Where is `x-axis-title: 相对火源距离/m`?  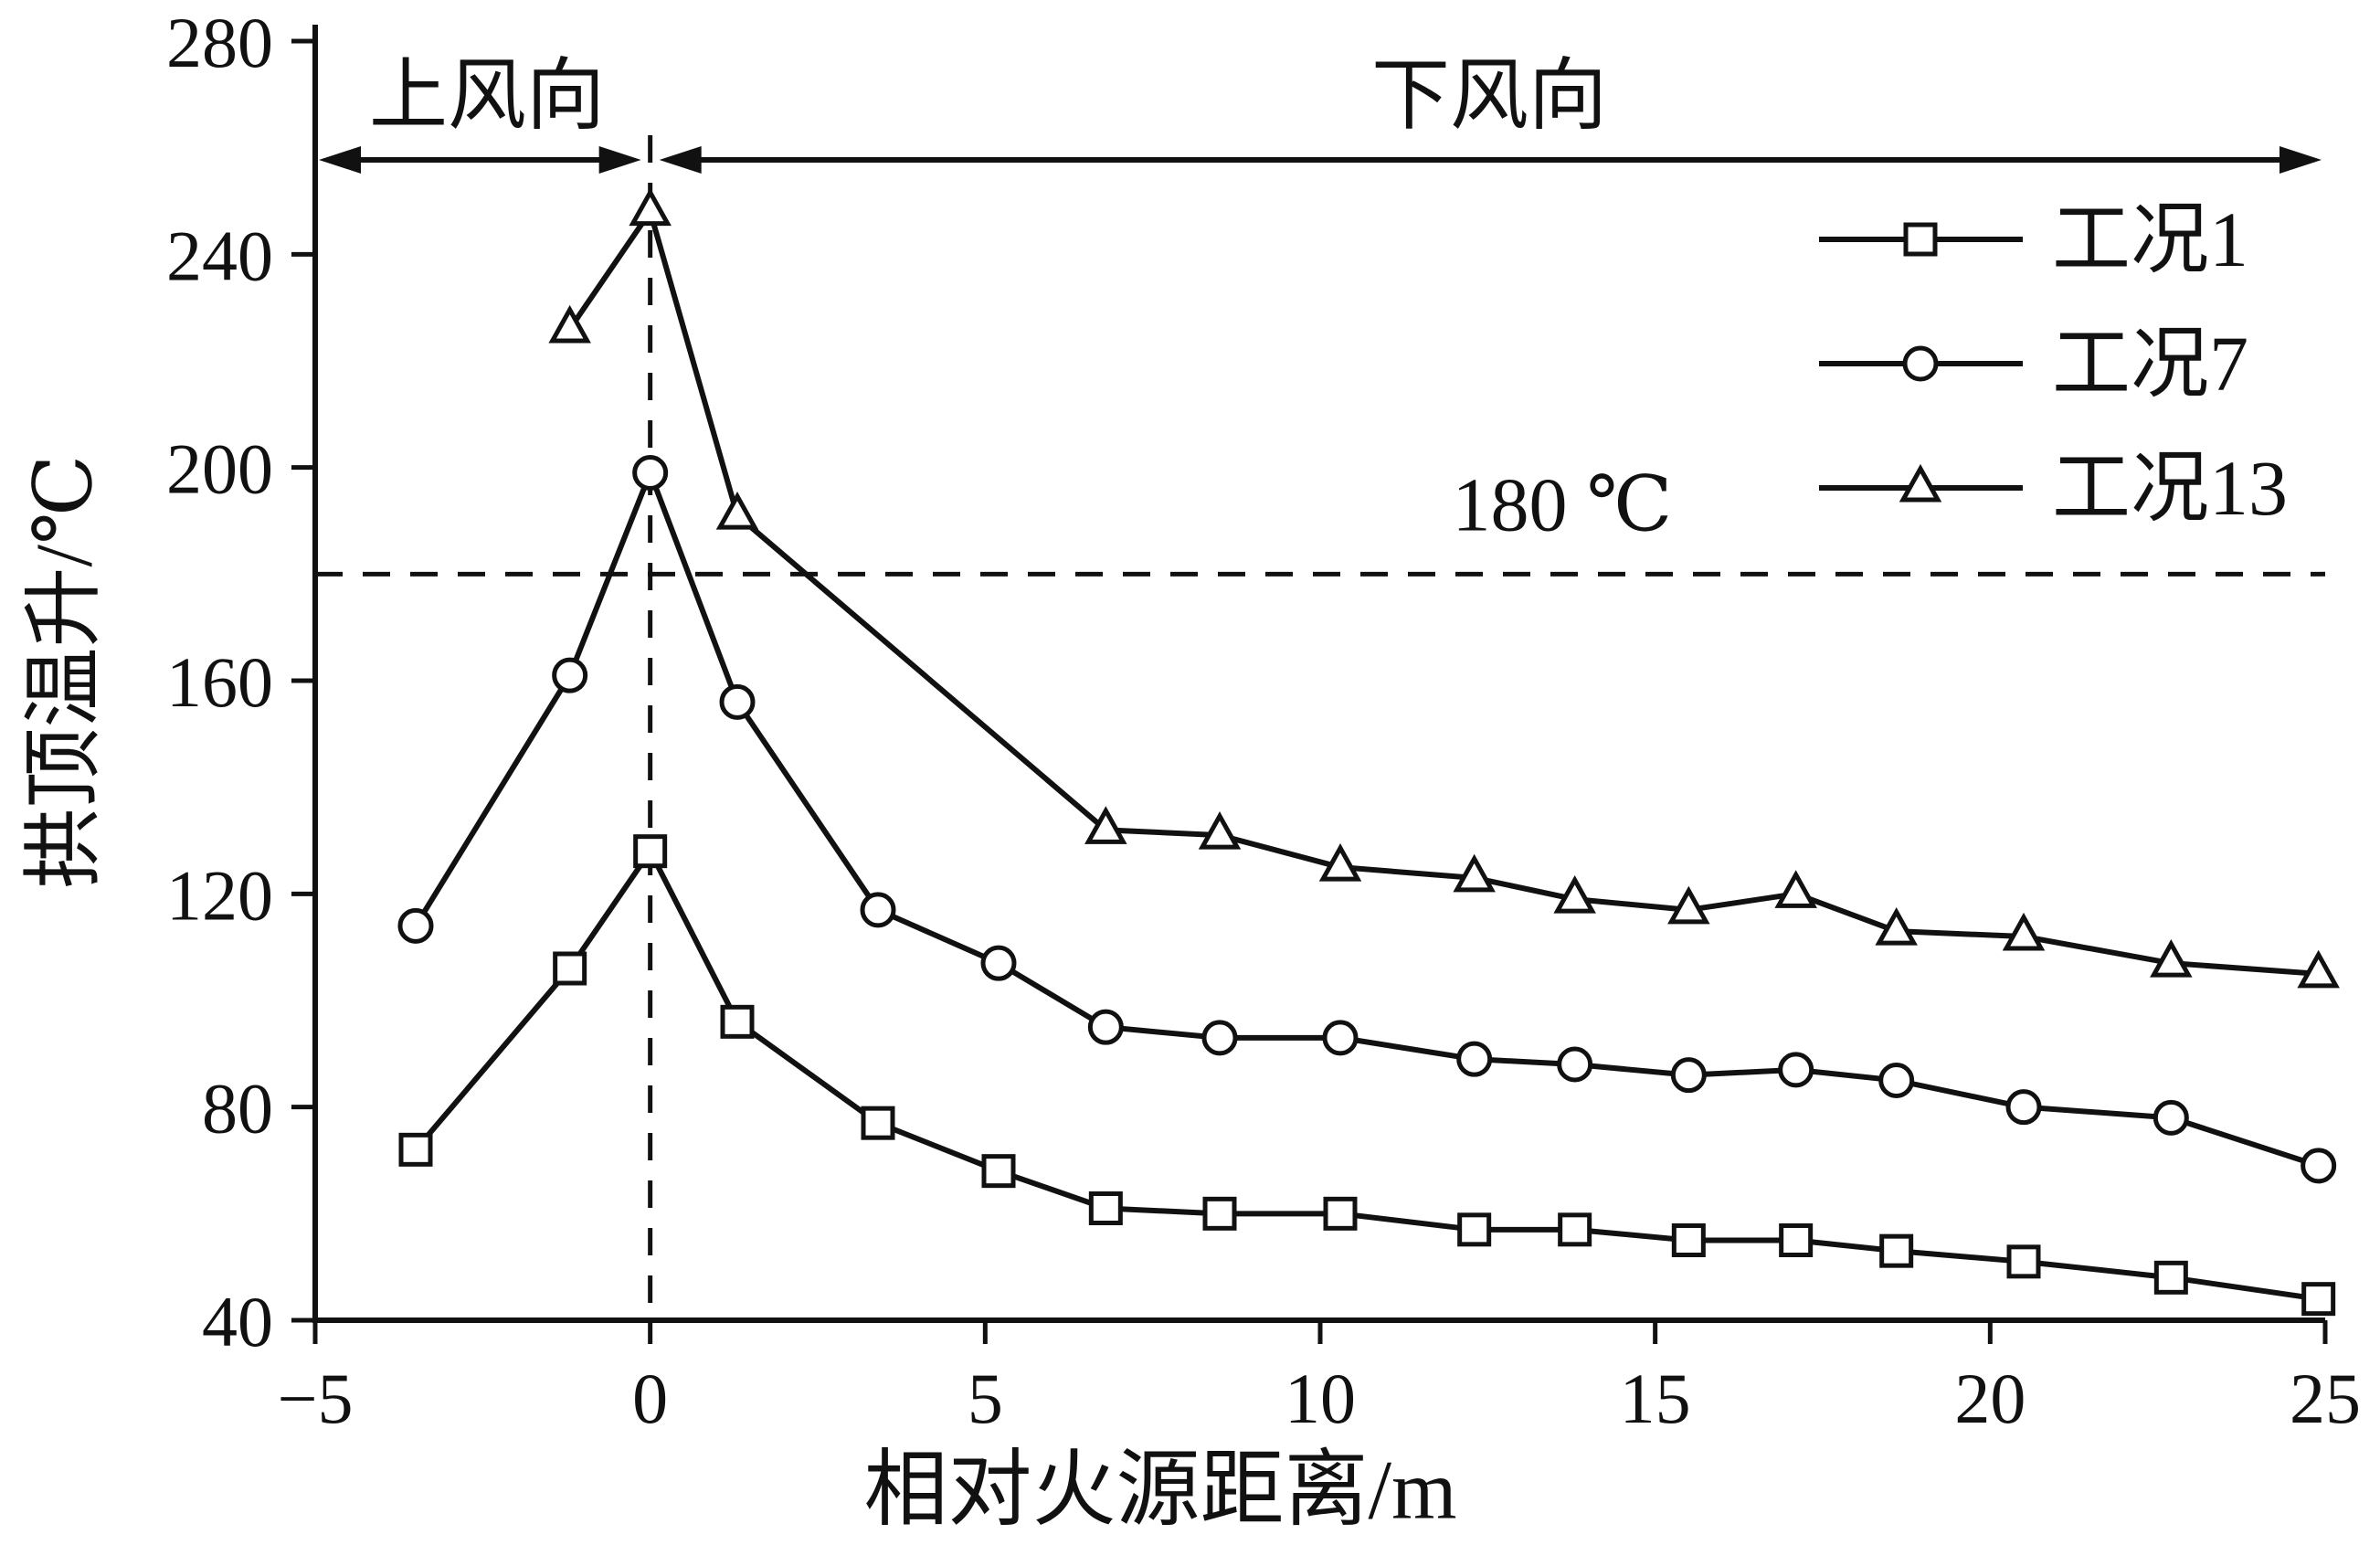 x-axis-title: 相对火源距离/m is located at coordinates (1160, 1490).